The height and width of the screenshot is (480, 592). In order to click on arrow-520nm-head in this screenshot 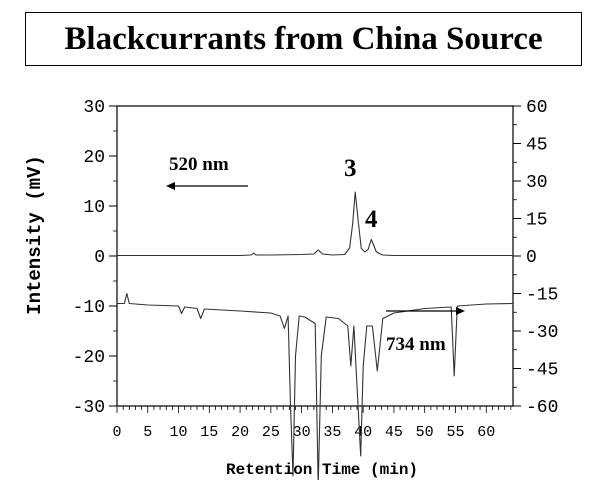, I will do `click(170, 186)`.